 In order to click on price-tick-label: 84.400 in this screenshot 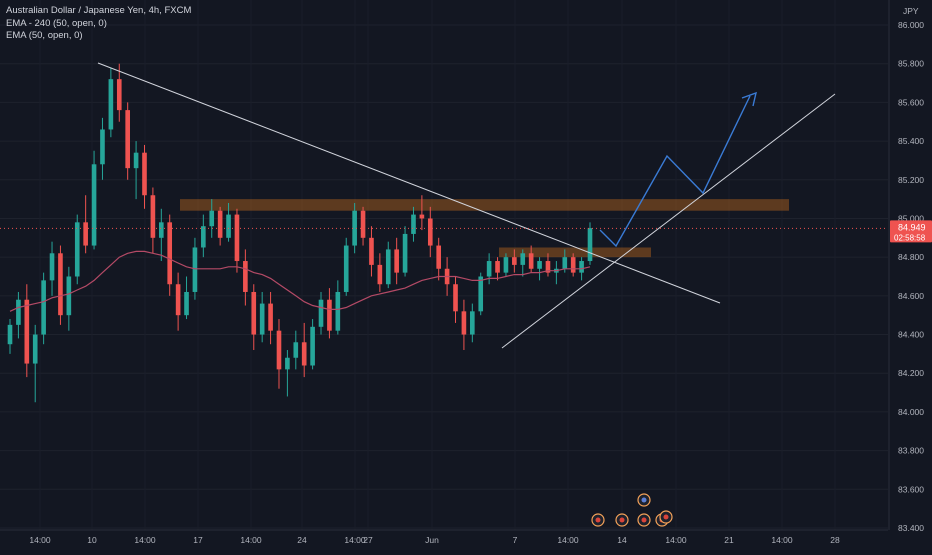, I will do `click(911, 335)`.